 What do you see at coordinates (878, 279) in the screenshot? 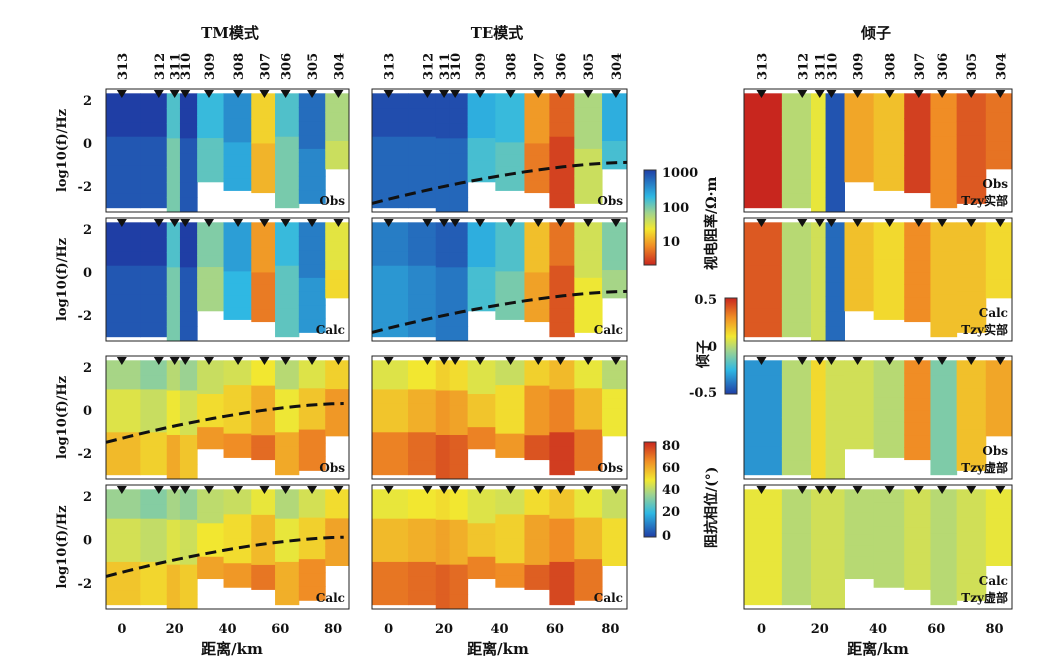
I see `panel-倾子-row2: Calc Tzy实部` at bounding box center [878, 279].